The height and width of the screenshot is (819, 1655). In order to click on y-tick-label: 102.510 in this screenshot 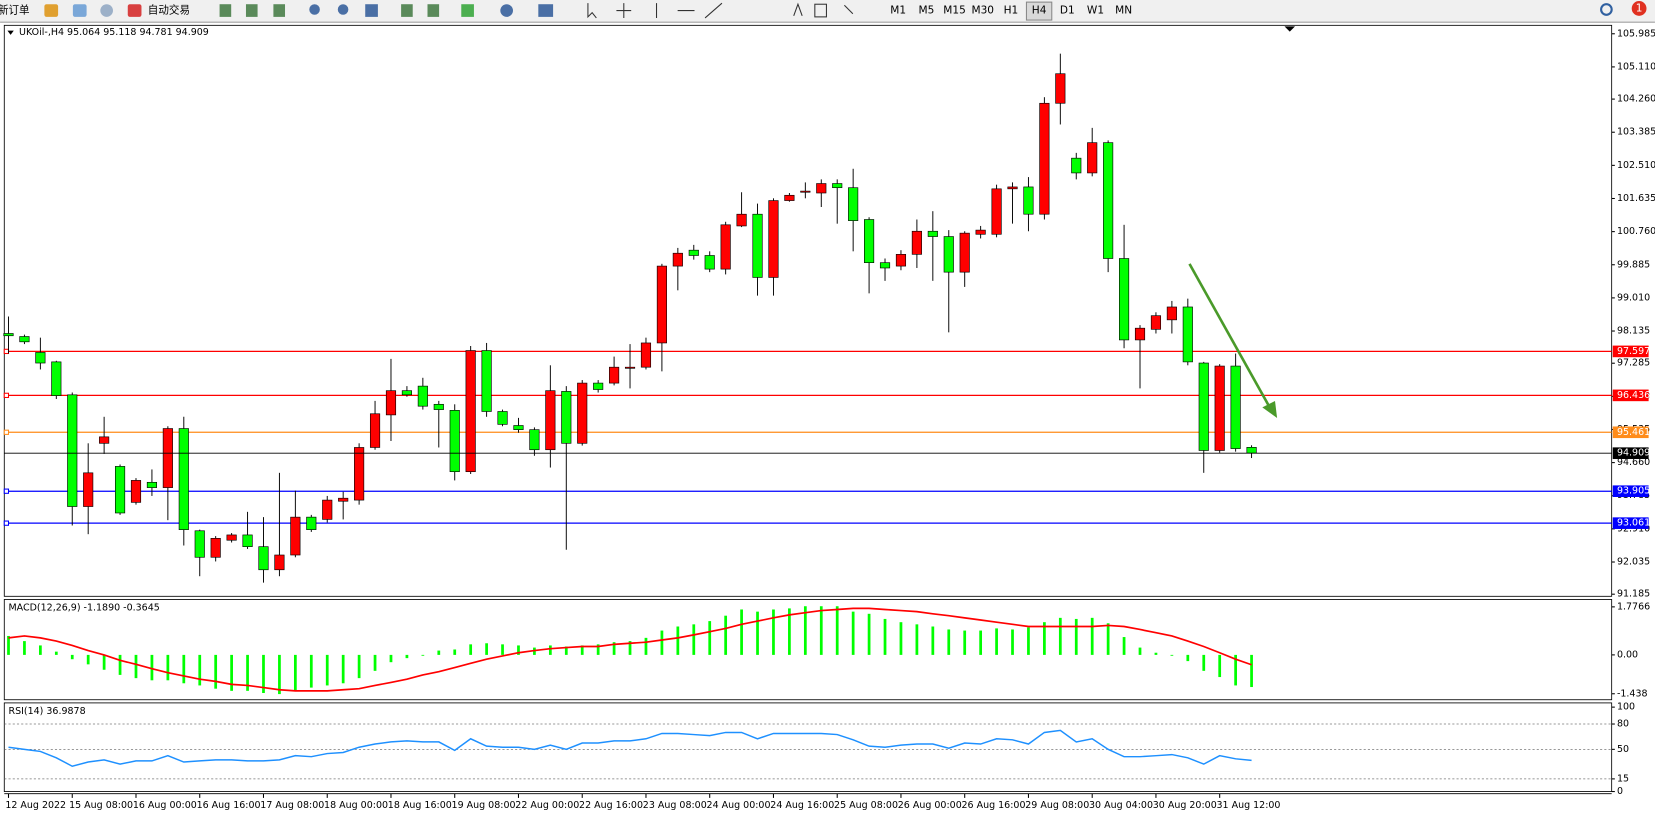, I will do `click(1636, 165)`.